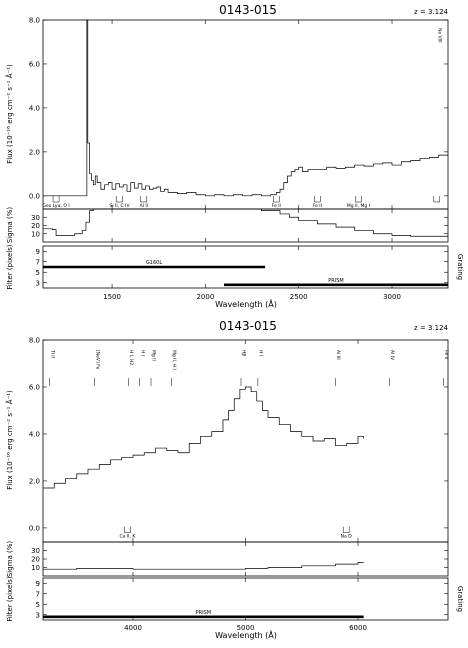 This screenshot has width=468, height=648. I want to click on line-id-label: Mg II, Mg I, so click(358, 206).